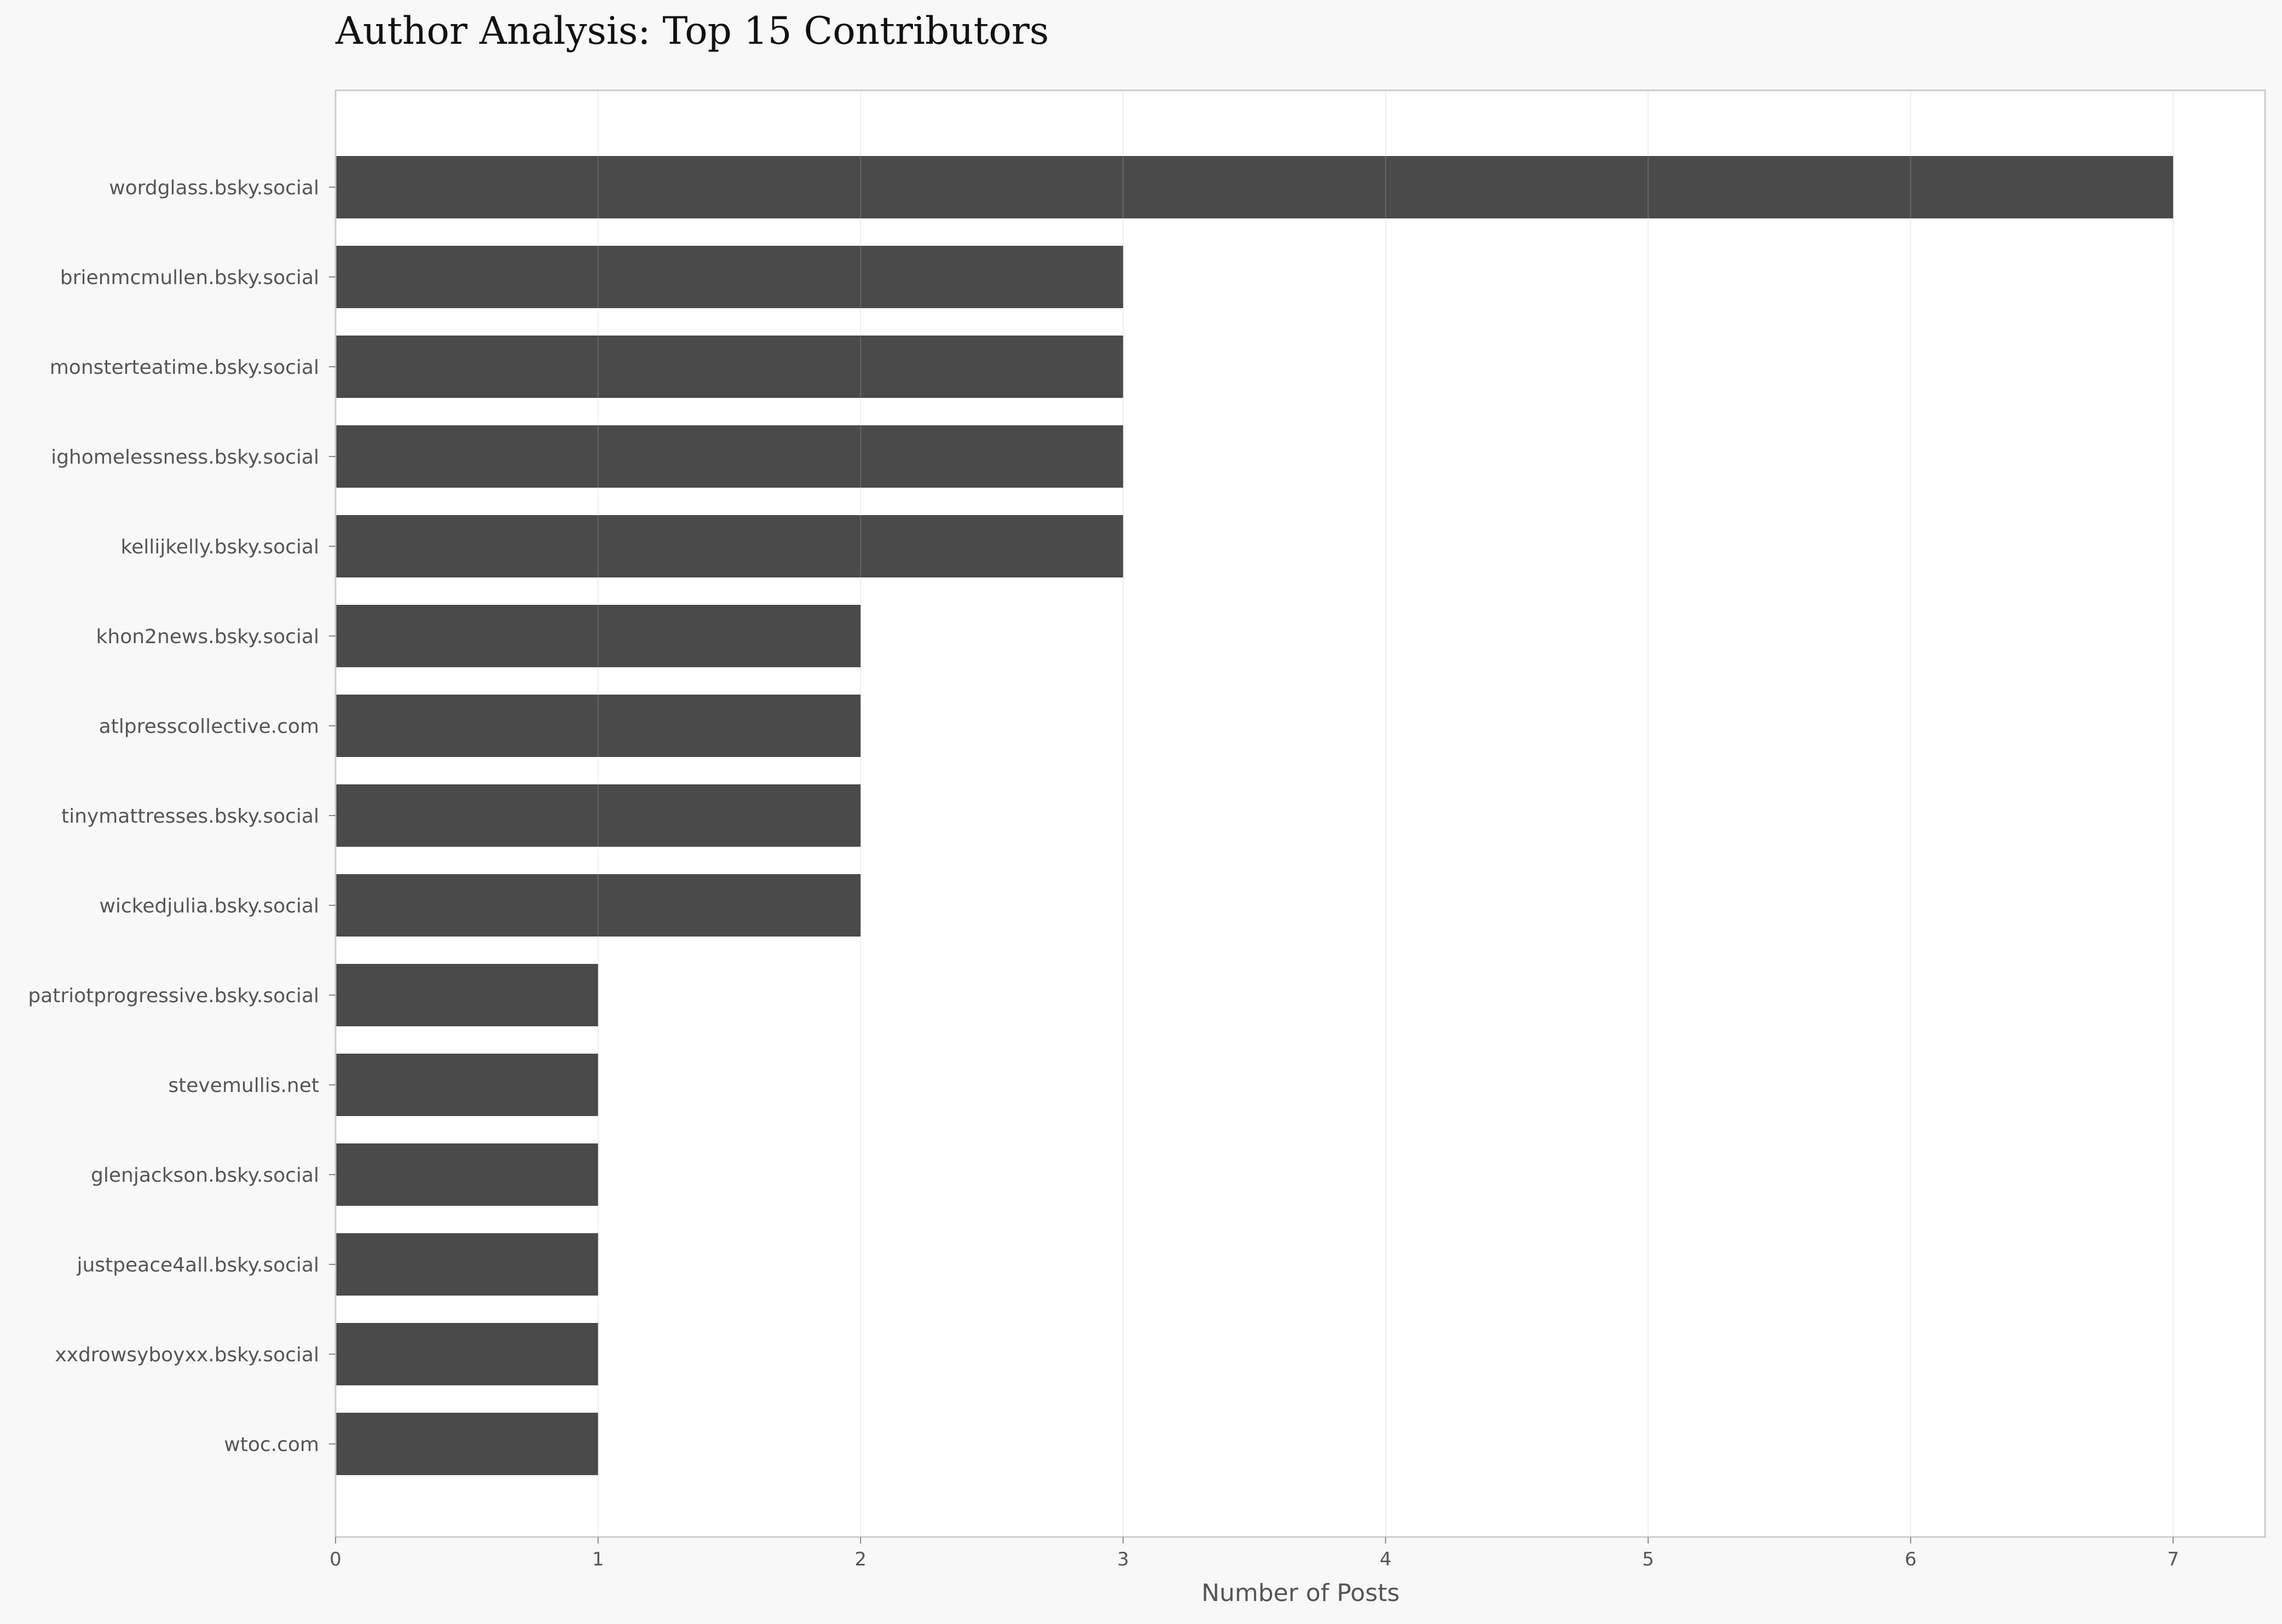 Image resolution: width=2282 pixels, height=1624 pixels. What do you see at coordinates (205, 1175) in the screenshot?
I see `y-tick-label-11: glenjackson.bsky.social` at bounding box center [205, 1175].